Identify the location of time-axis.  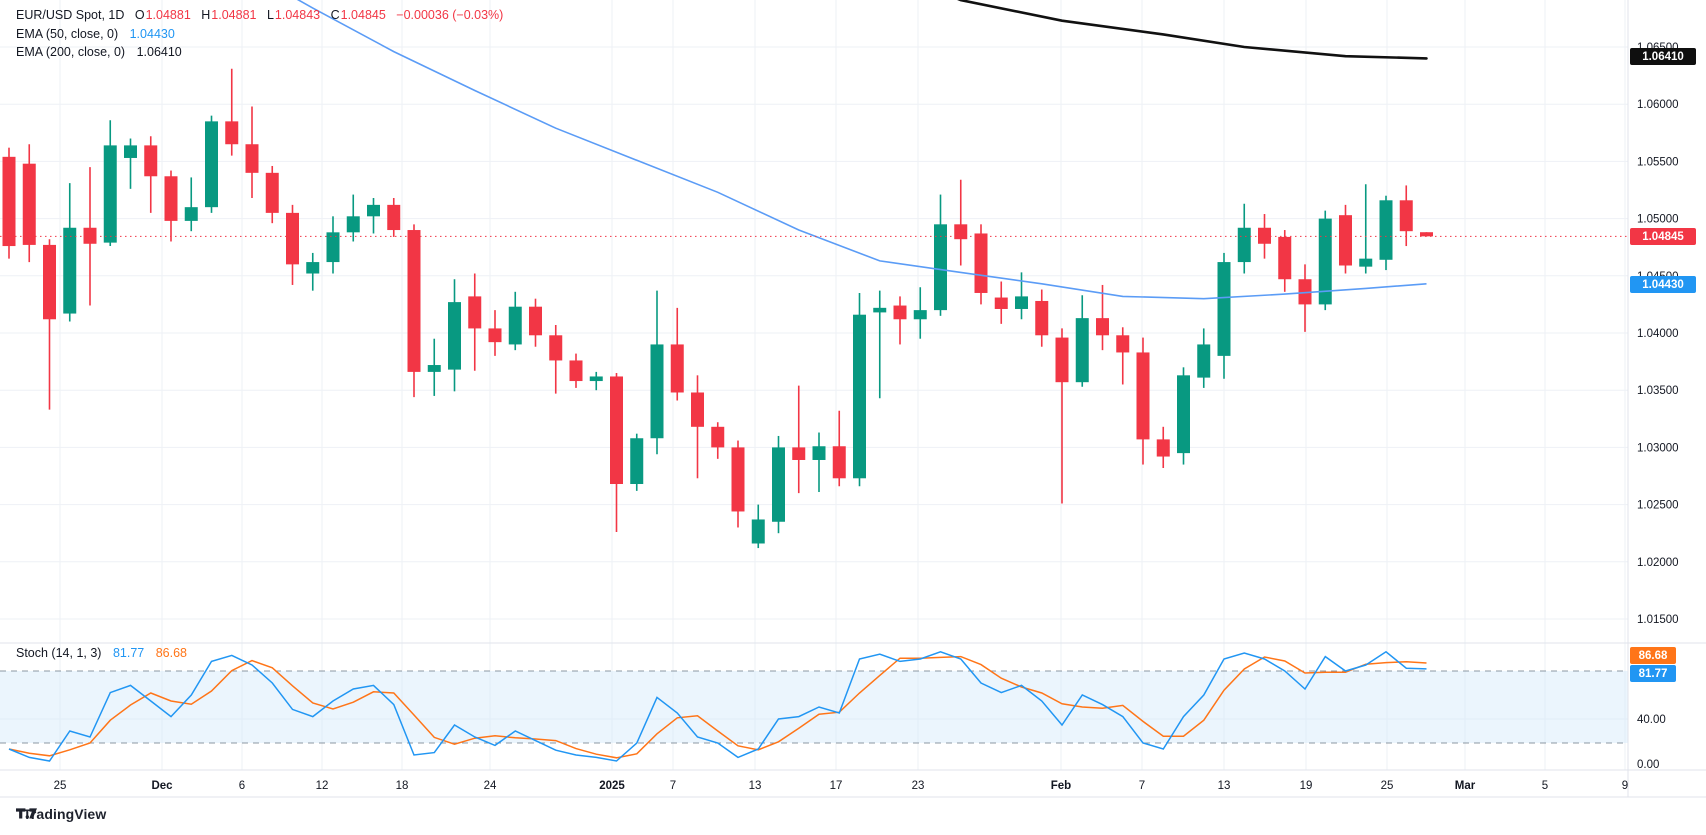
(814, 783).